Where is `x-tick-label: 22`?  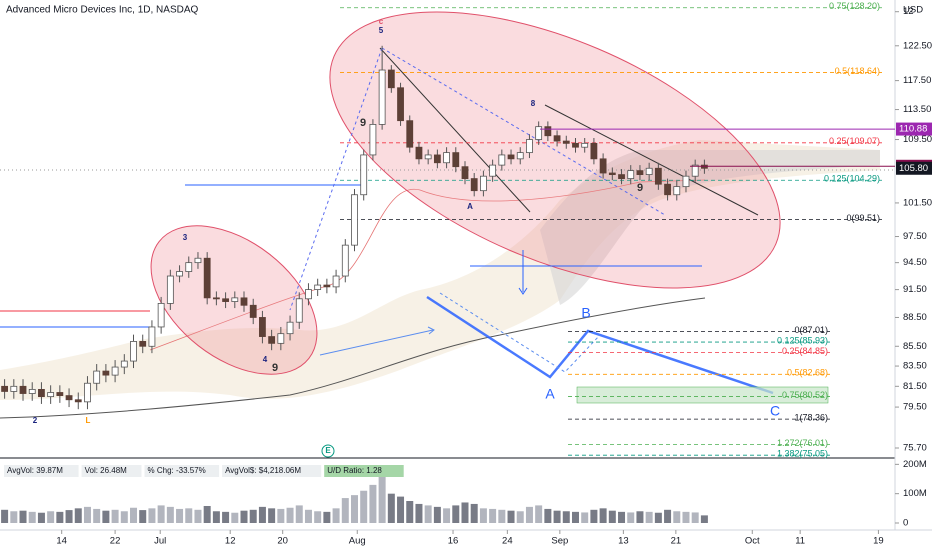
x-tick-label: 22 is located at coordinates (115, 541).